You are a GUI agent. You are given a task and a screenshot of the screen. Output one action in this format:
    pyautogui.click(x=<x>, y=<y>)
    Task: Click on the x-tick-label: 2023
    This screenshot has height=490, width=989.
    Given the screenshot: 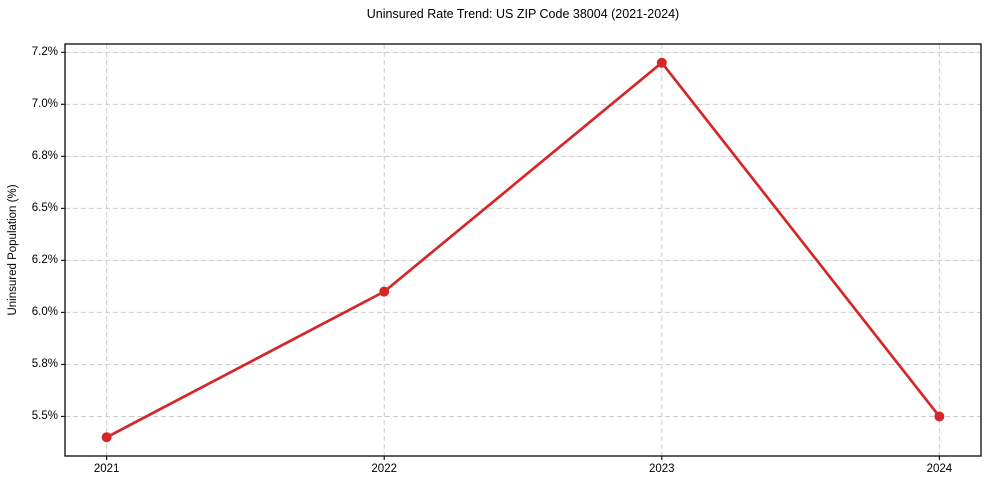 What is the action you would take?
    pyautogui.click(x=661, y=469)
    